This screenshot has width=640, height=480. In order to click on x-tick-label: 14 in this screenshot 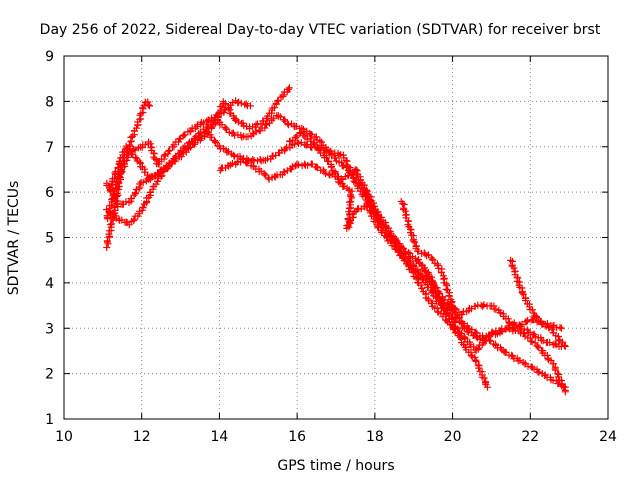, I will do `click(220, 437)`.